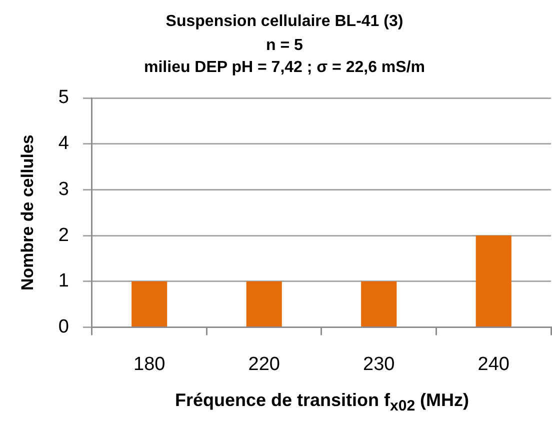 The height and width of the screenshot is (424, 552). I want to click on y-tick-label: 3, so click(63, 189).